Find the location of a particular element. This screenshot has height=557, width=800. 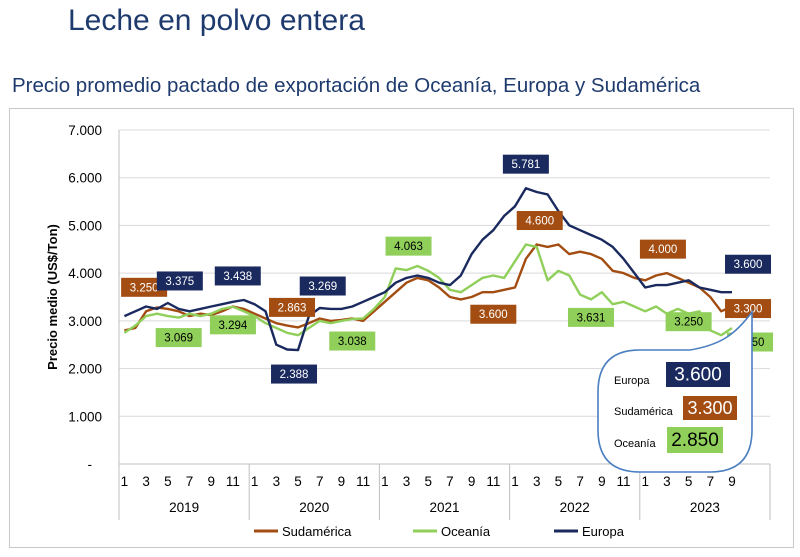

legend: Sudamérica Oceanía Europa is located at coordinates (439, 531).